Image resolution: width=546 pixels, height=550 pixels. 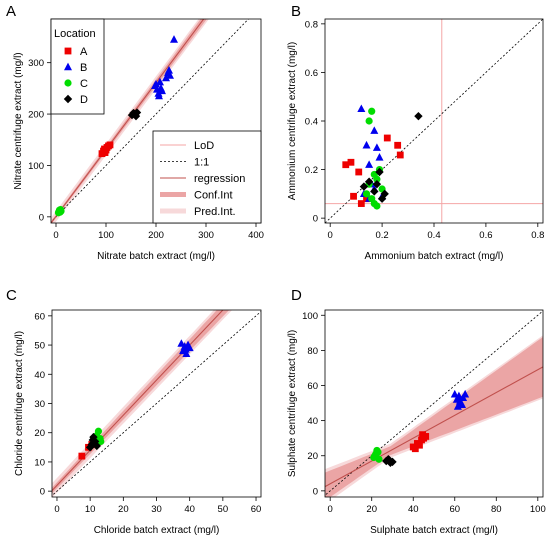 What do you see at coordinates (434, 530) in the screenshot?
I see `x-axis-label: Sulphate batch extract (mg/l)` at bounding box center [434, 530].